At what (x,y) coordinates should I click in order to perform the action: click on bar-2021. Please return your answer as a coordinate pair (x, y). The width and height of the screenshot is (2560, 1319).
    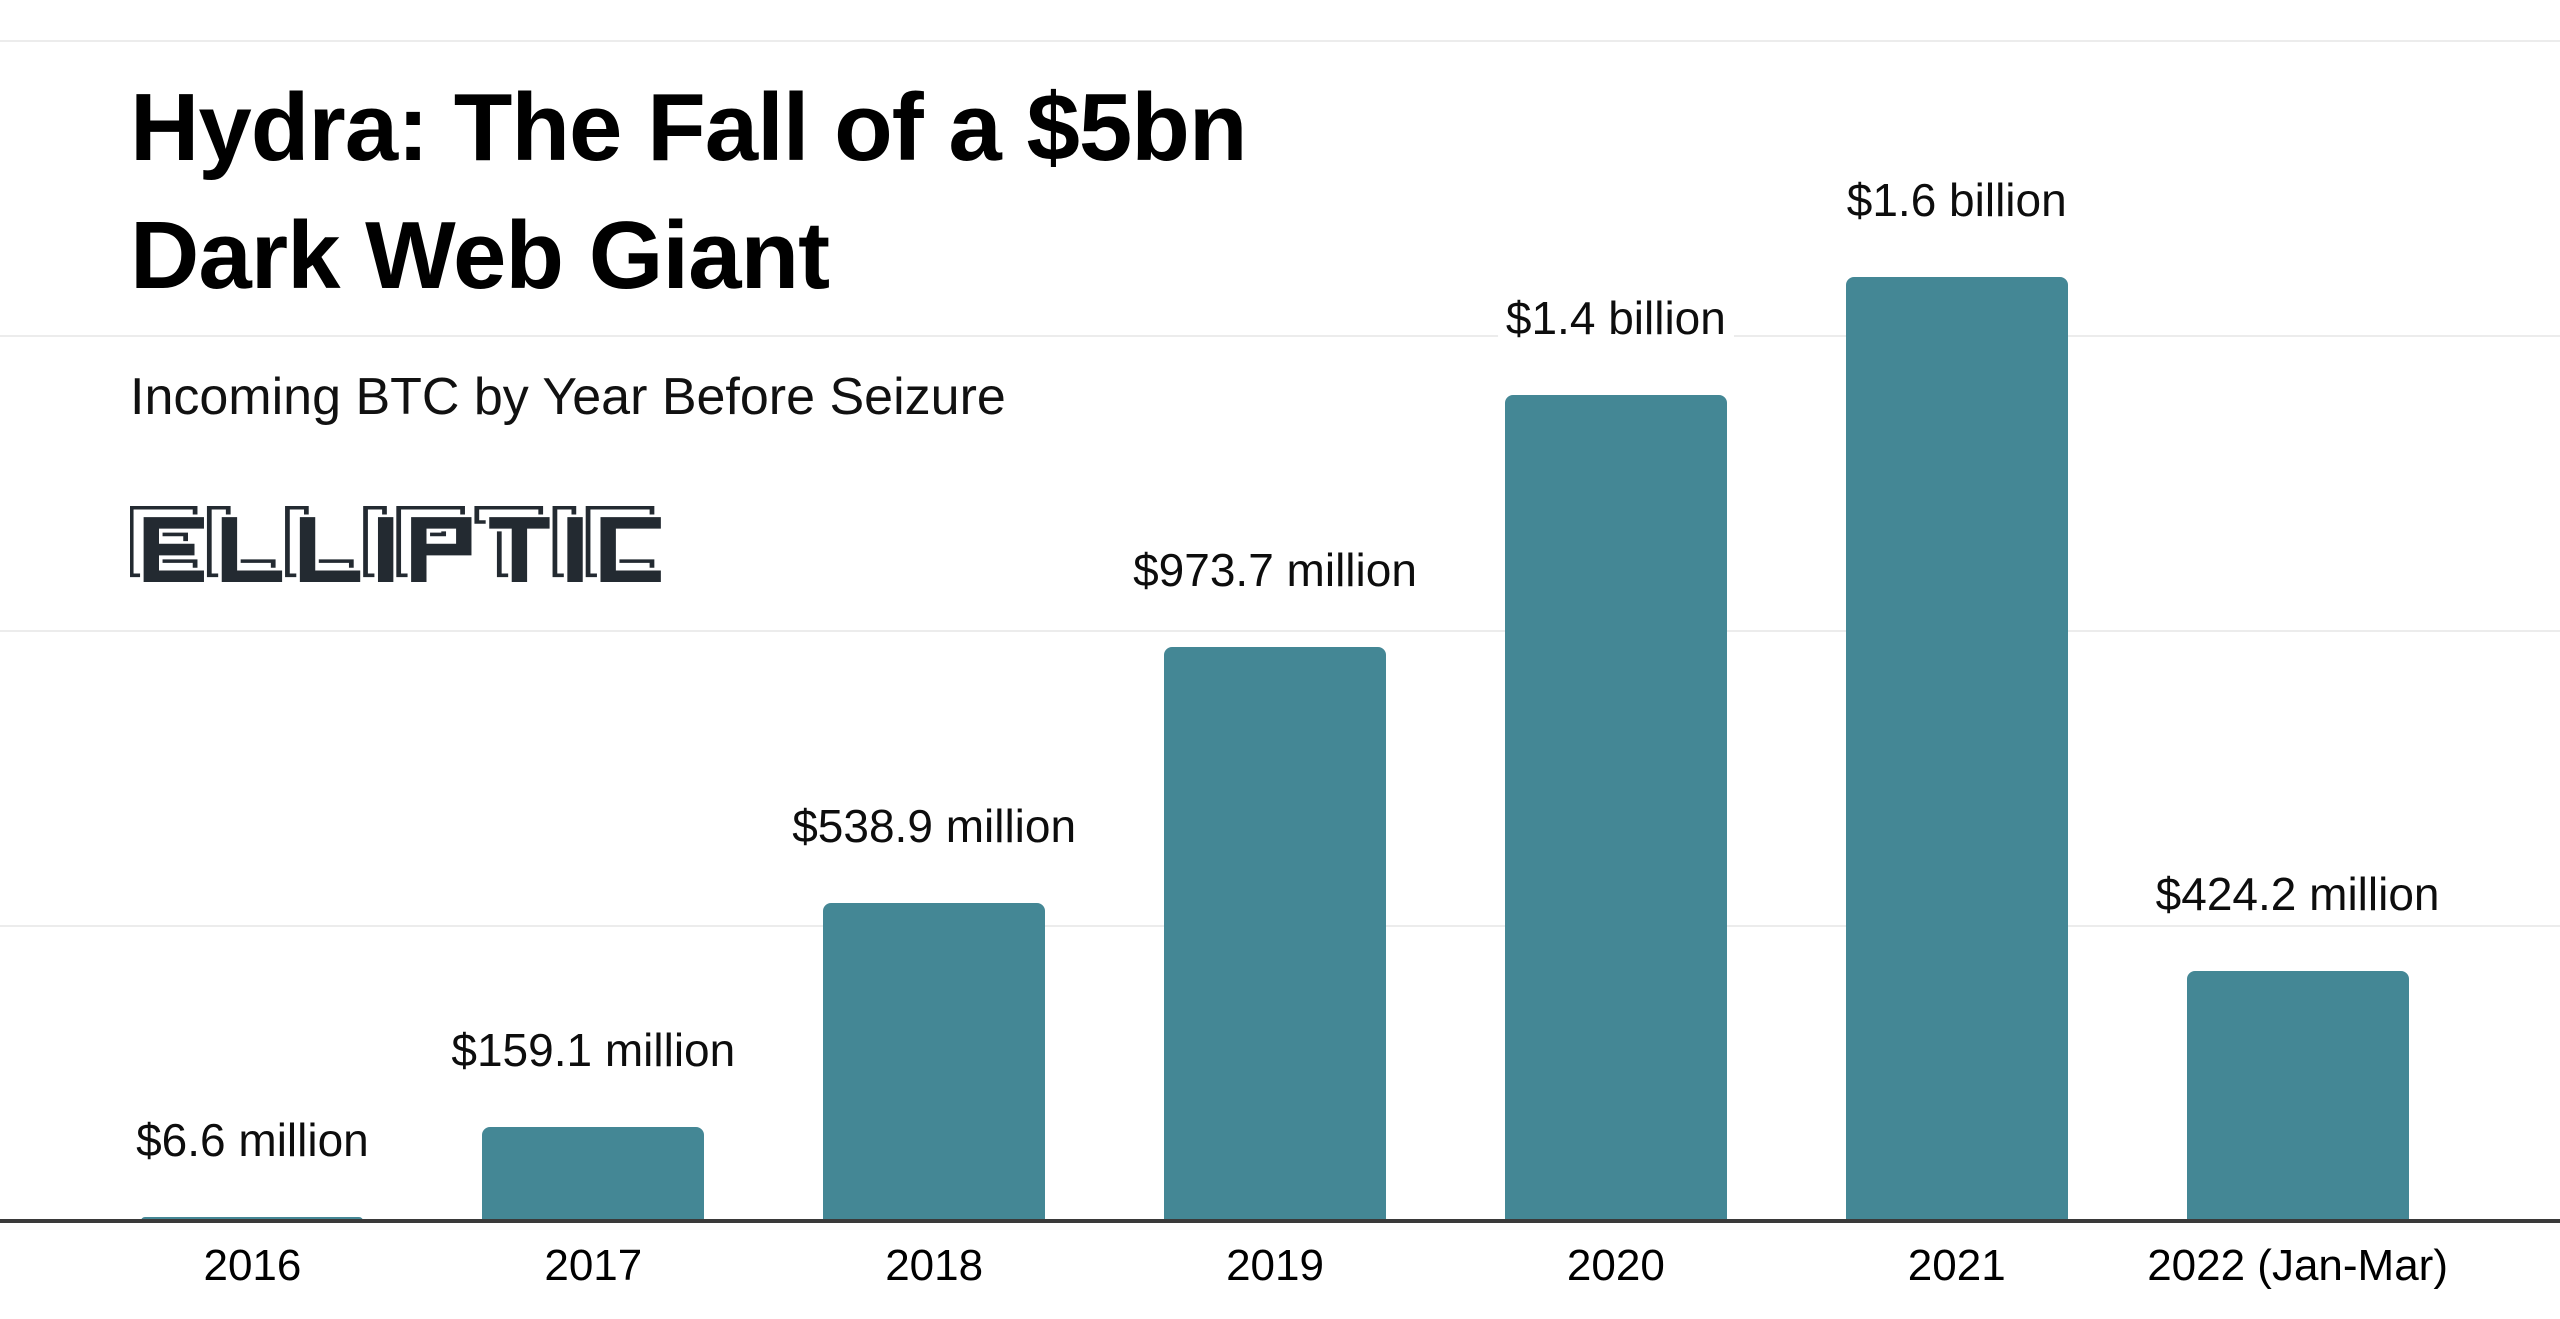
    Looking at the image, I should click on (1956, 749).